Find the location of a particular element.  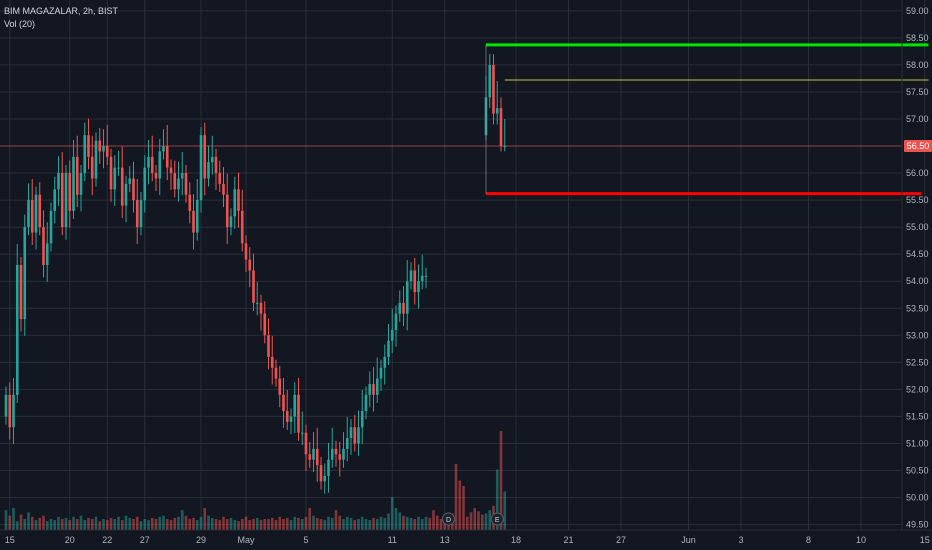

price-tick-label: 51.00 is located at coordinates (917, 443).